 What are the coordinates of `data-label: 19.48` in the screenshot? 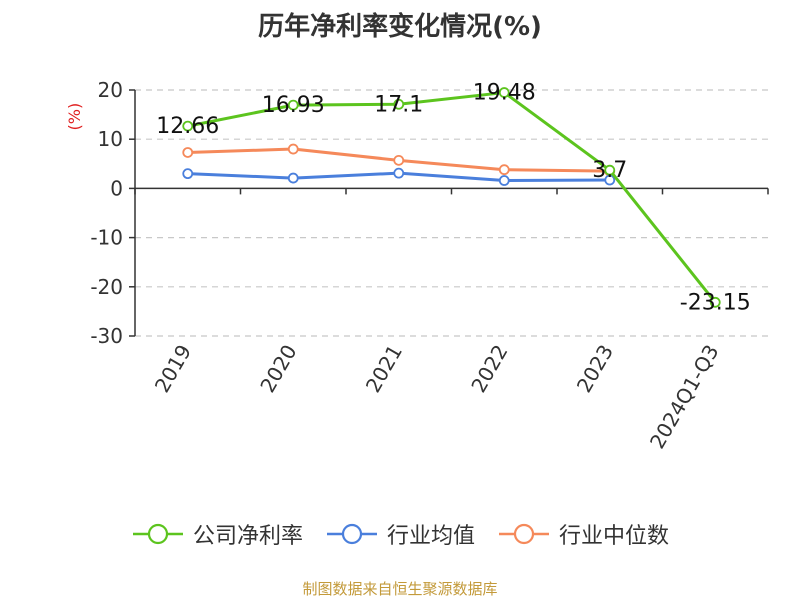 It's located at (504, 93).